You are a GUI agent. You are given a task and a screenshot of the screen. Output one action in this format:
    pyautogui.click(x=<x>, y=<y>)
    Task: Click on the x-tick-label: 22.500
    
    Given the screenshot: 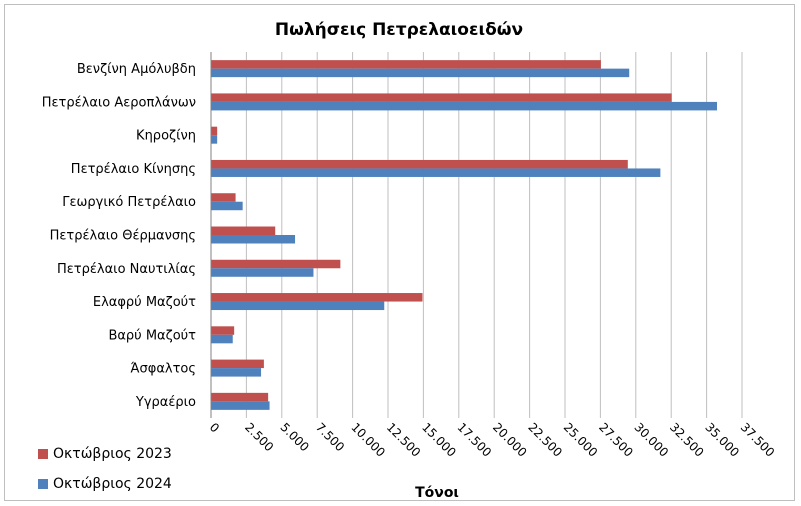 What is the action you would take?
    pyautogui.click(x=545, y=440)
    